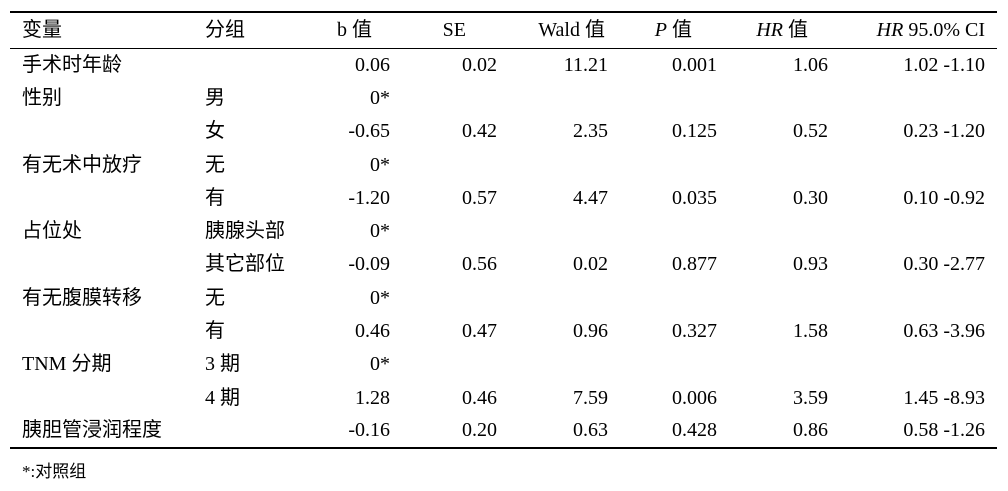 The image size is (1008, 491). I want to click on cell-ci: 0.10 -0.92, so click(944, 197).